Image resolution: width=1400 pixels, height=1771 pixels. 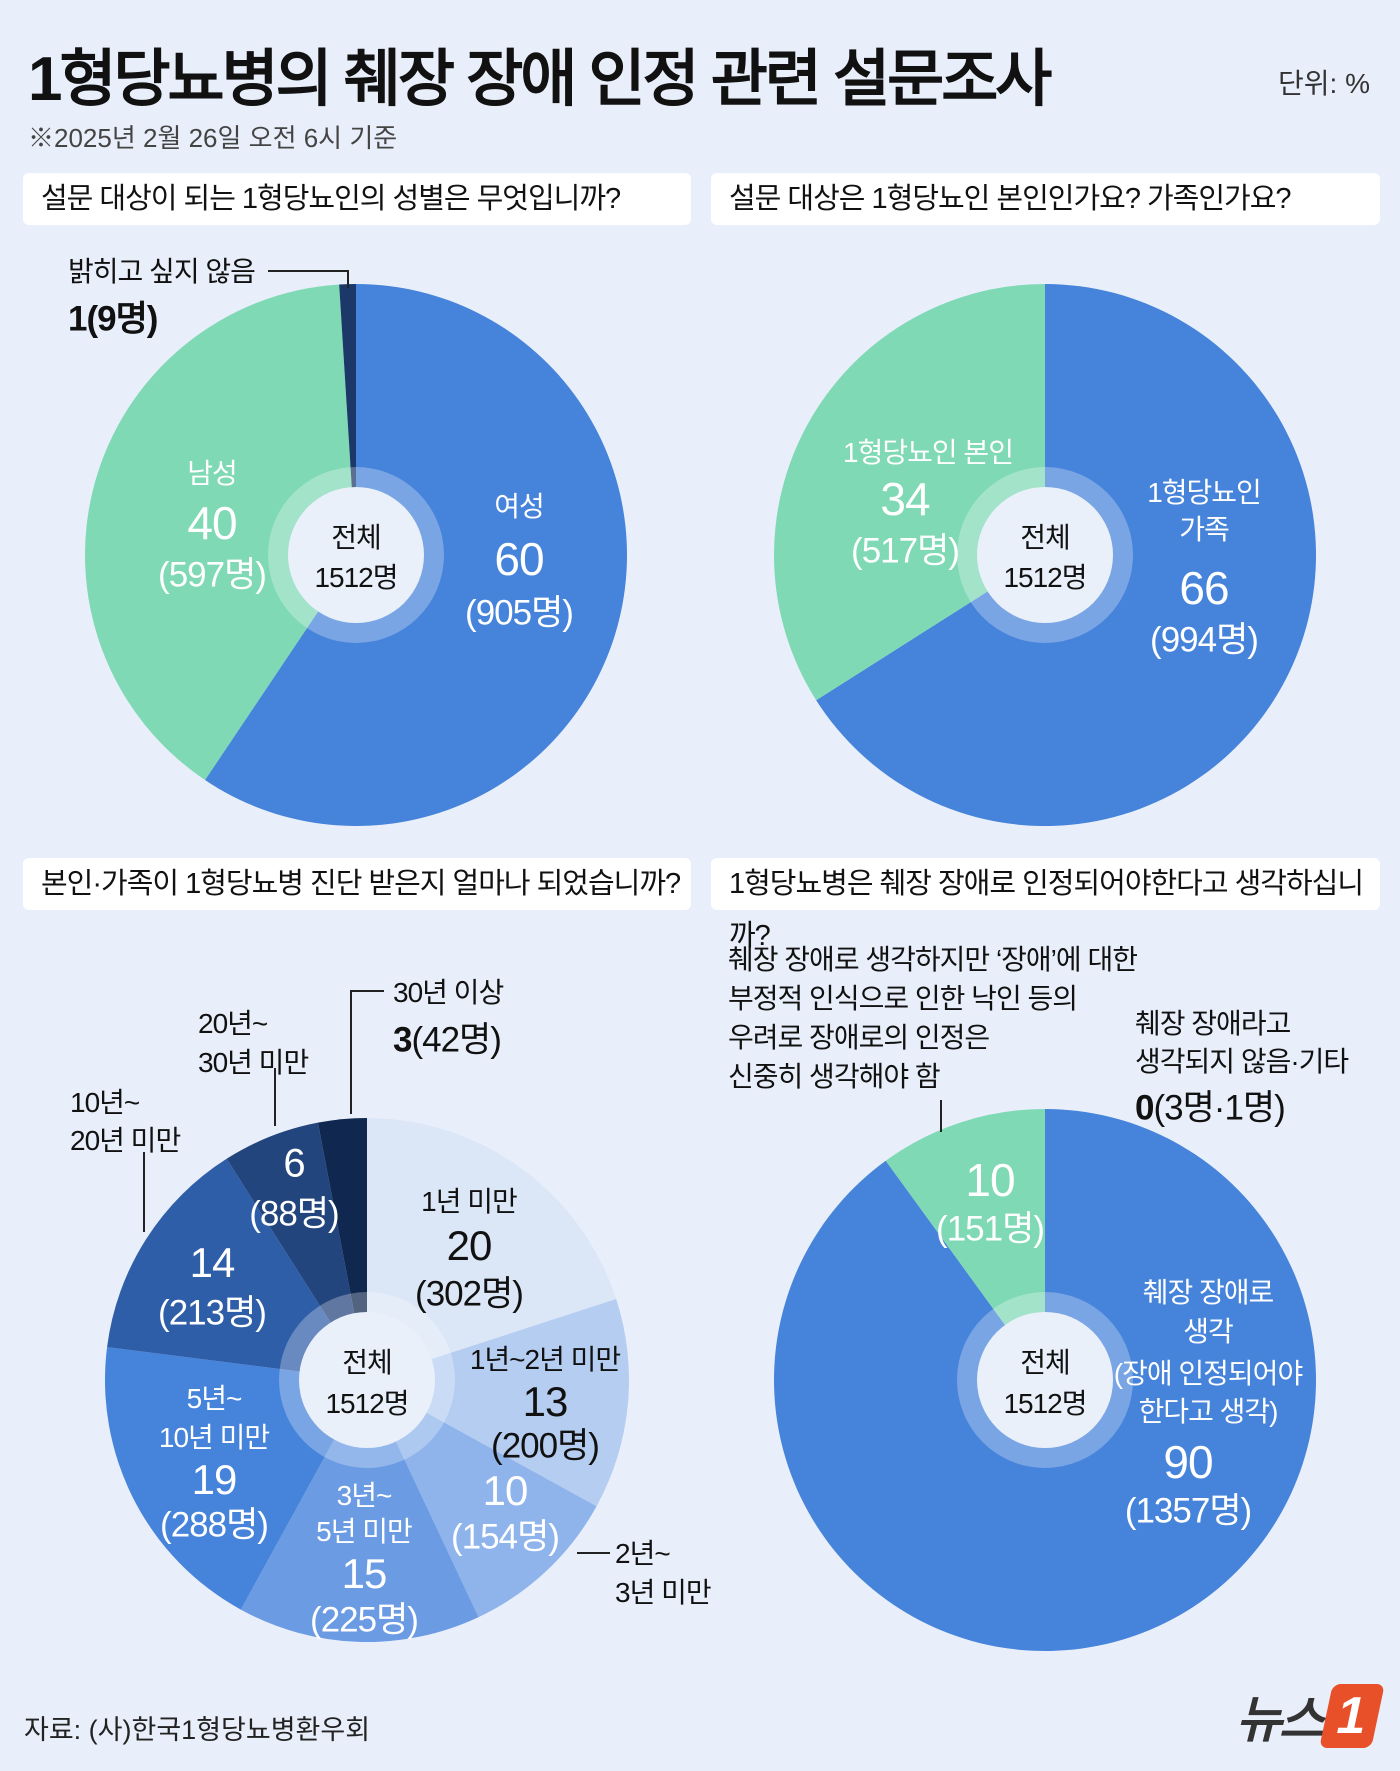 I want to click on value-undisclosed: 1(9명), so click(x=113, y=319).